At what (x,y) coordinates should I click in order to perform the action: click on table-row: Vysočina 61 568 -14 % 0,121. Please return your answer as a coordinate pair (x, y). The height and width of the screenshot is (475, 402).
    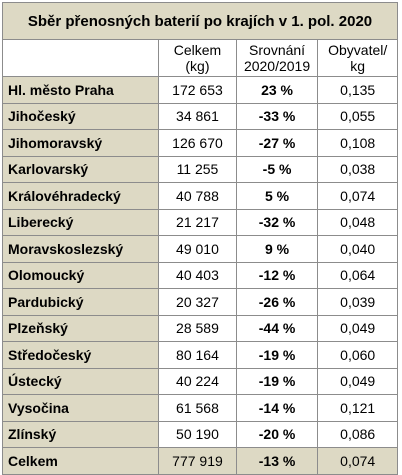
    Looking at the image, I should click on (199, 408).